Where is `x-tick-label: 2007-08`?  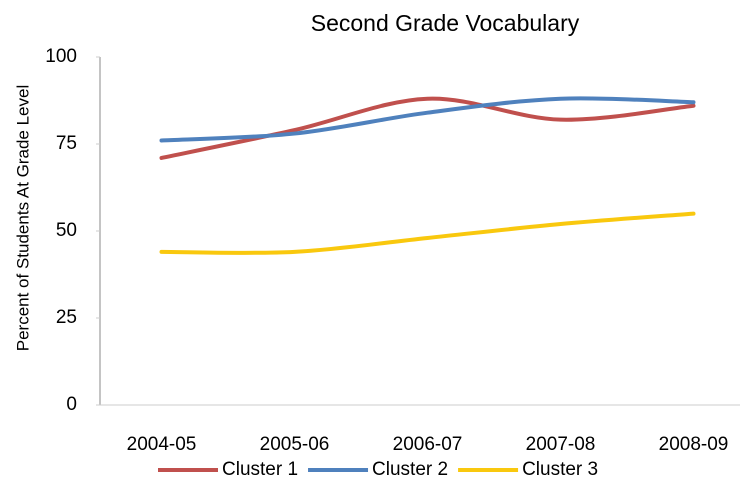 x-tick-label: 2007-08 is located at coordinates (561, 444).